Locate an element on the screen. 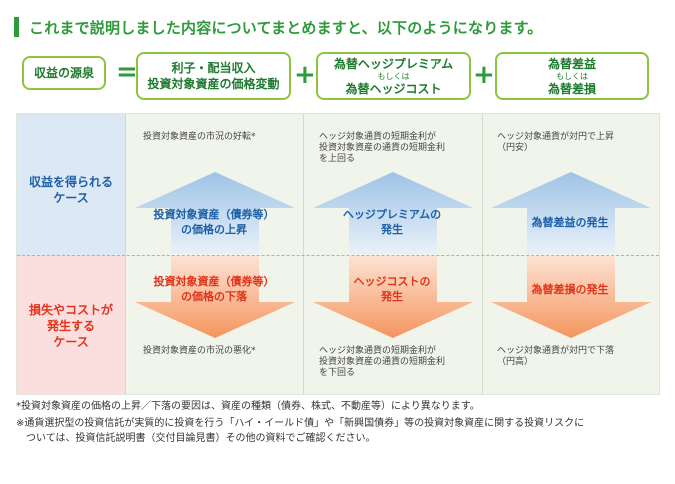  term3-or: もしくは is located at coordinates (572, 76).